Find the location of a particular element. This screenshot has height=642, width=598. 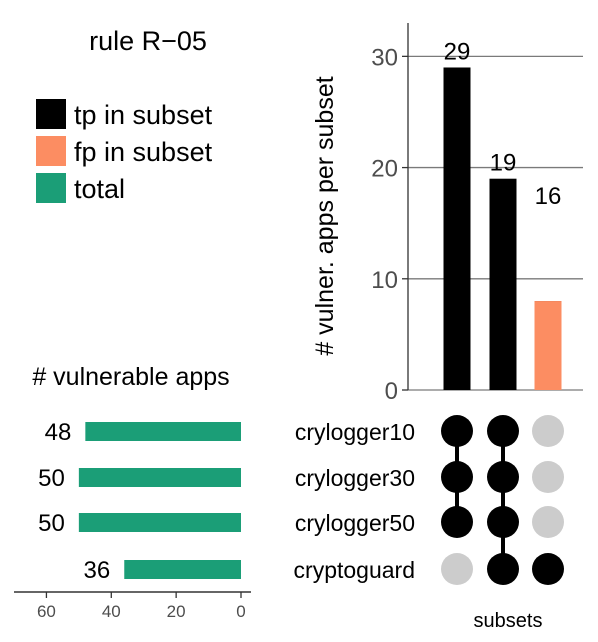

set-size-tick-label: 60 is located at coordinates (46, 611).